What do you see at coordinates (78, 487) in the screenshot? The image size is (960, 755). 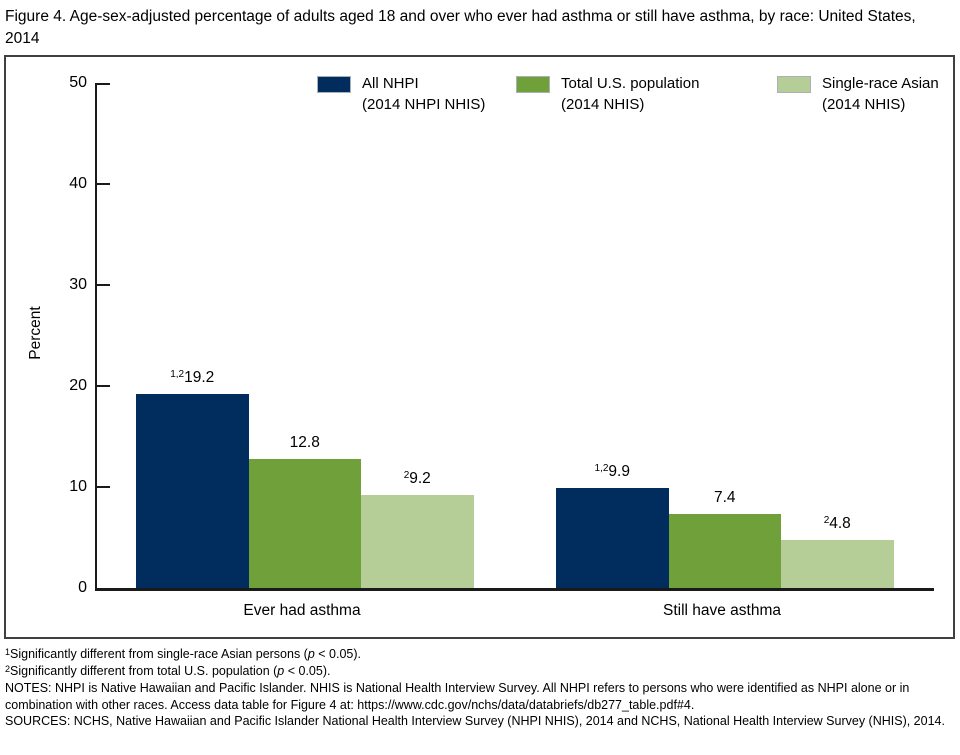 I see `y-tick-label-10: 10` at bounding box center [78, 487].